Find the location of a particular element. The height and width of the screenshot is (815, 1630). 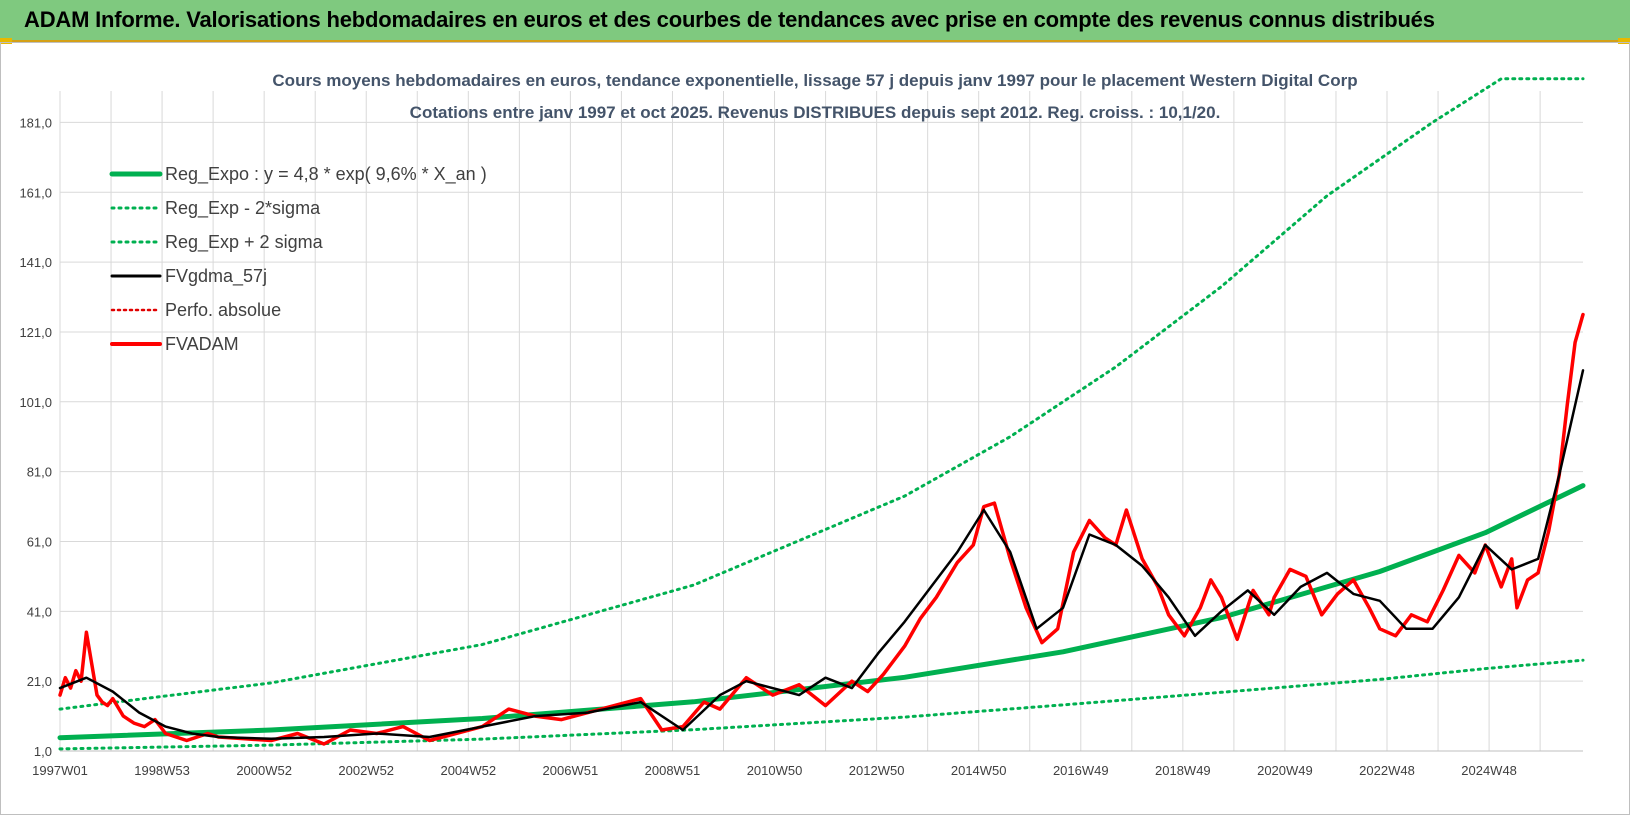

x-tick-label: 2018W49 is located at coordinates (1183, 770).